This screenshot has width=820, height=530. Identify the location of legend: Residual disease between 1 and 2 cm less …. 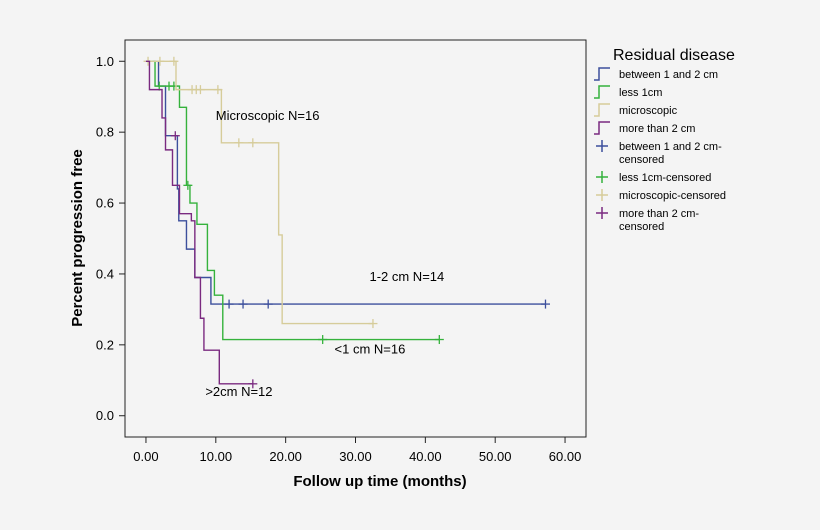
(664, 140).